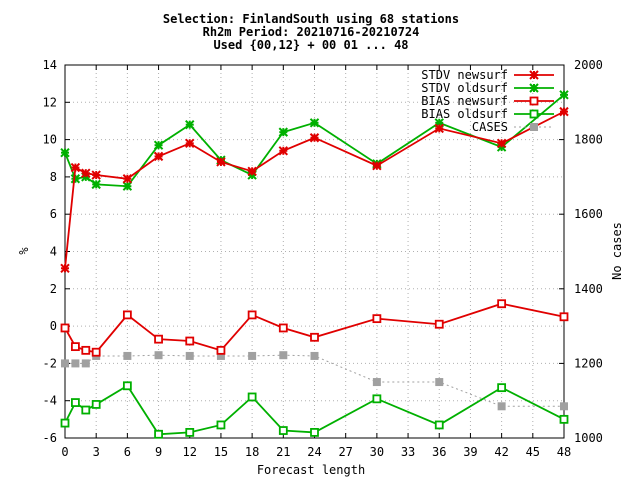 The width and height of the screenshot is (640, 480). Describe the element at coordinates (588, 289) in the screenshot. I see `y2-tick-label: 1400` at that location.